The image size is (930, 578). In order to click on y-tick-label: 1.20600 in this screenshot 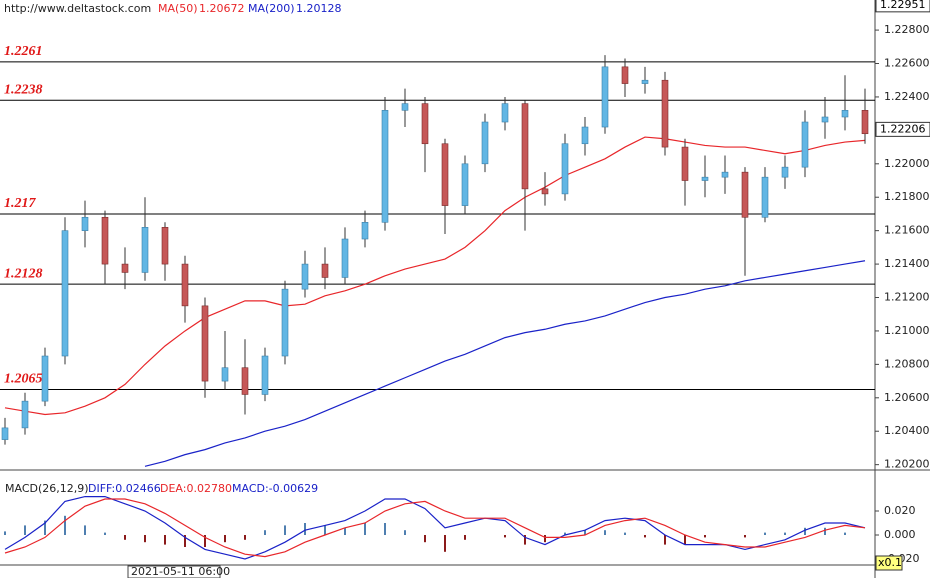, I will do `click(907, 397)`.